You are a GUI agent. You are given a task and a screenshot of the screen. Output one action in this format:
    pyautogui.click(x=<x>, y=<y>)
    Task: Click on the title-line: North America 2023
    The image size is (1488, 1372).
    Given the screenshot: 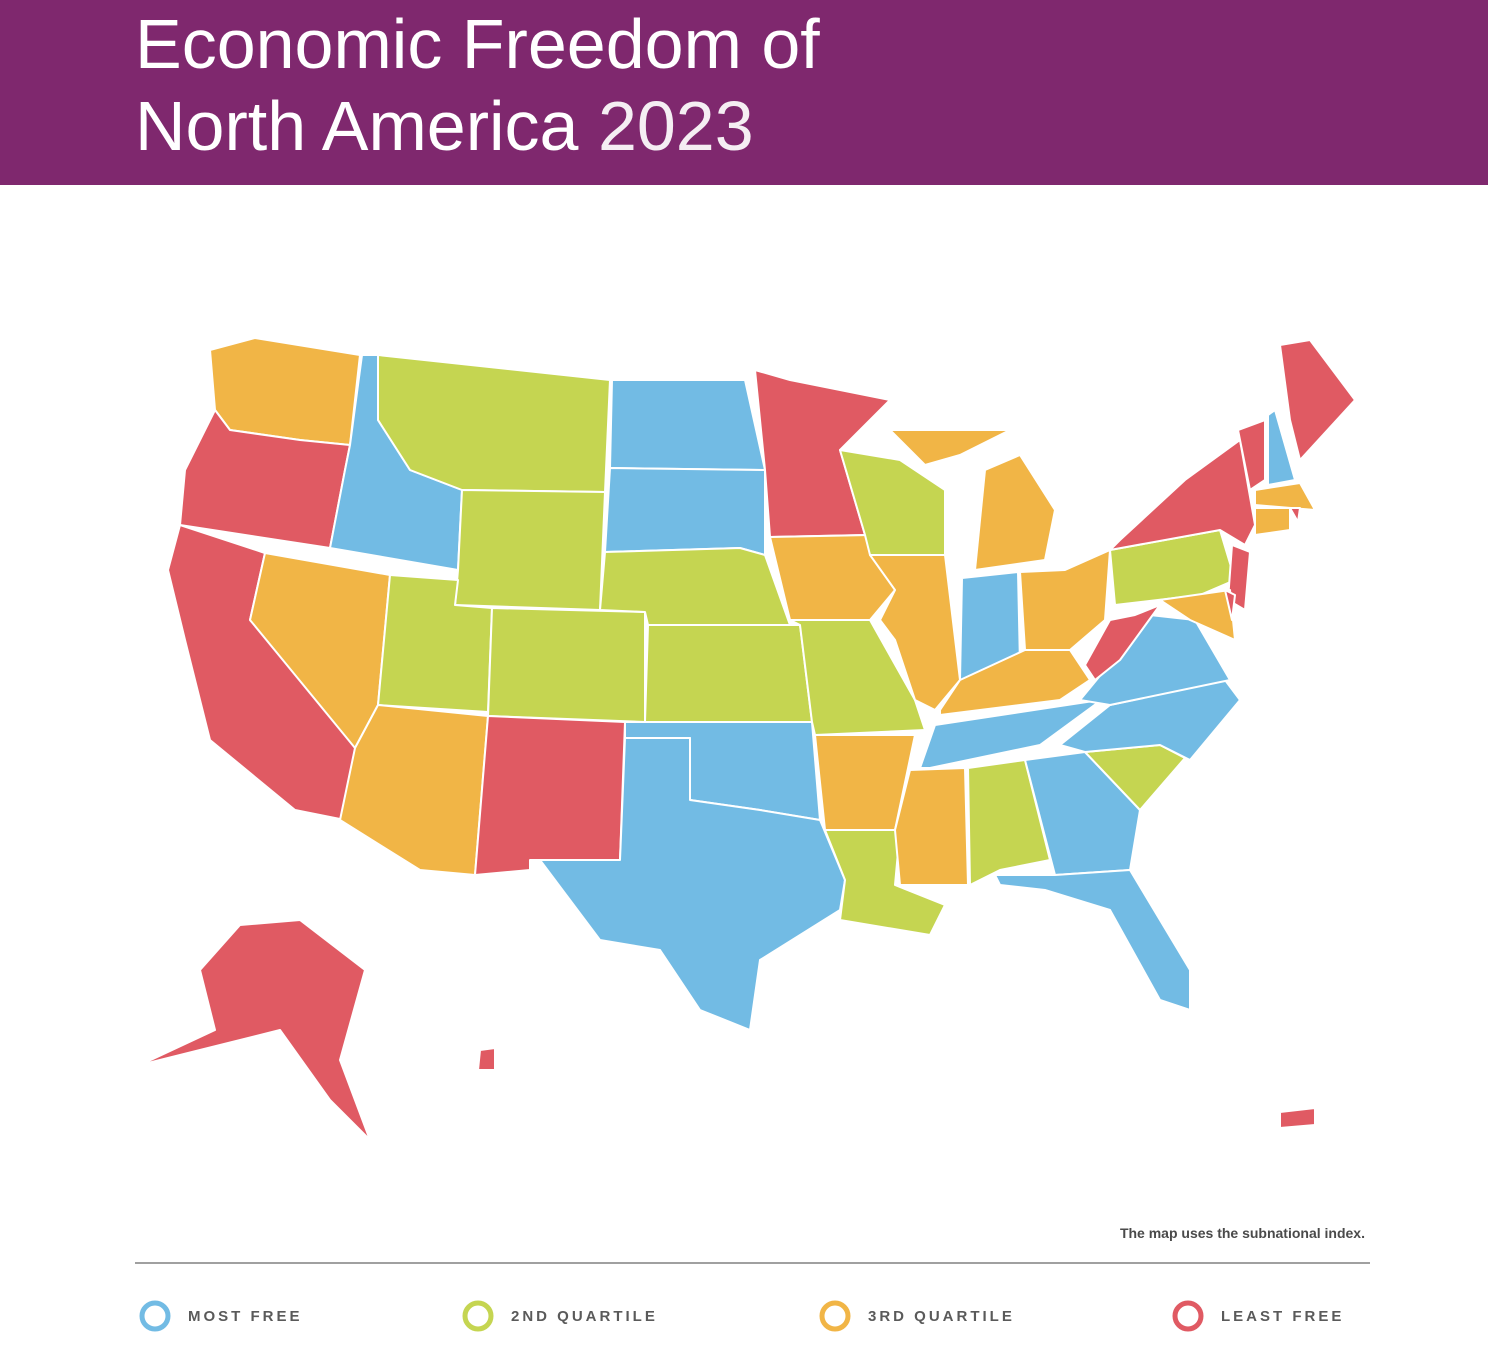 What is the action you would take?
    pyautogui.click(x=444, y=126)
    